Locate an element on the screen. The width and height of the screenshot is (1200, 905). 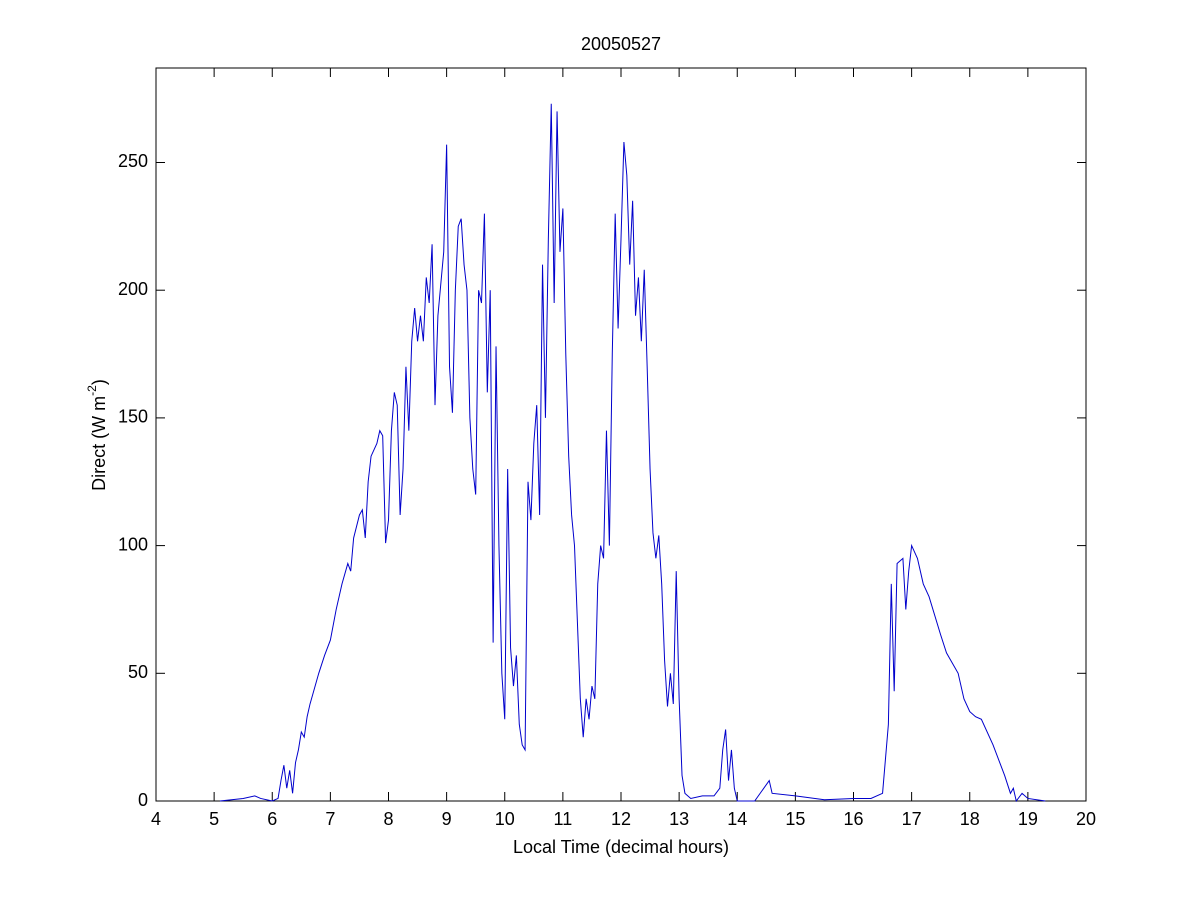
y-tick-label: 200 is located at coordinates (133, 289).